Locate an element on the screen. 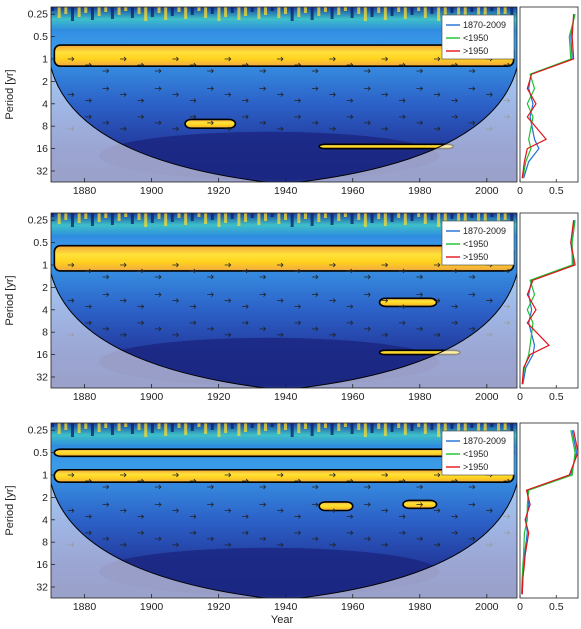  fine-scale-region is located at coordinates (284, 19).